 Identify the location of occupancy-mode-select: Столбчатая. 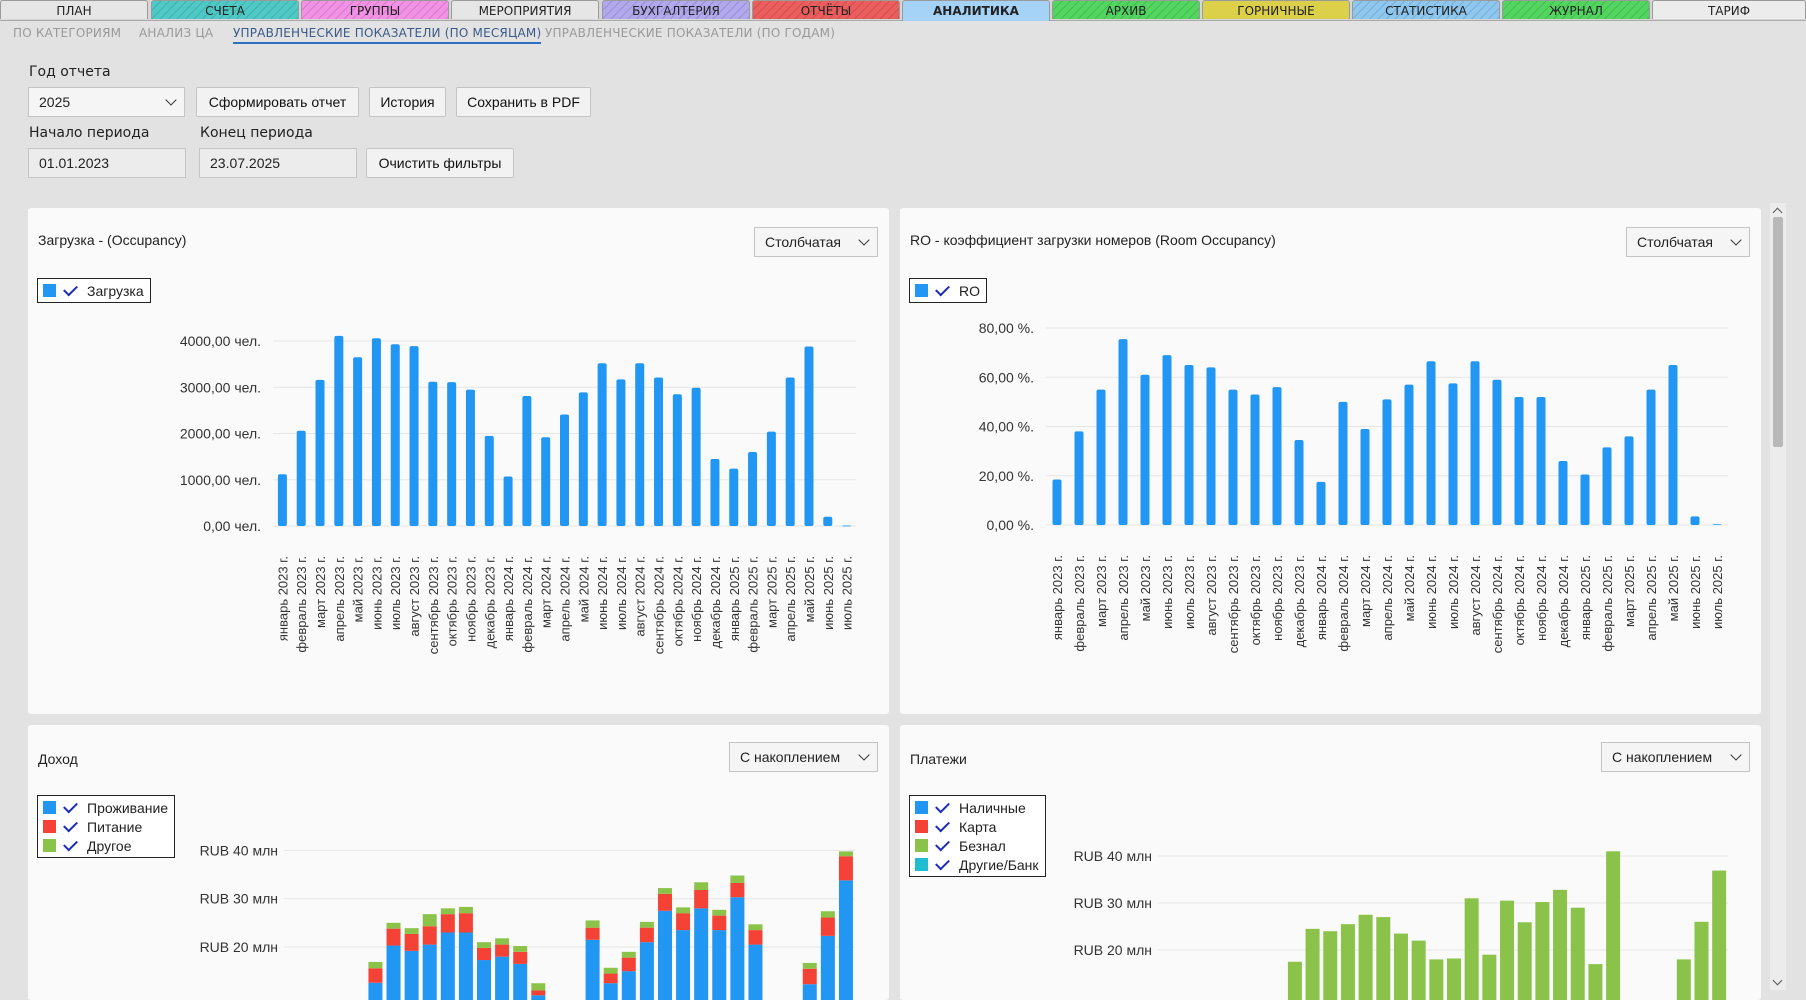
(816, 242).